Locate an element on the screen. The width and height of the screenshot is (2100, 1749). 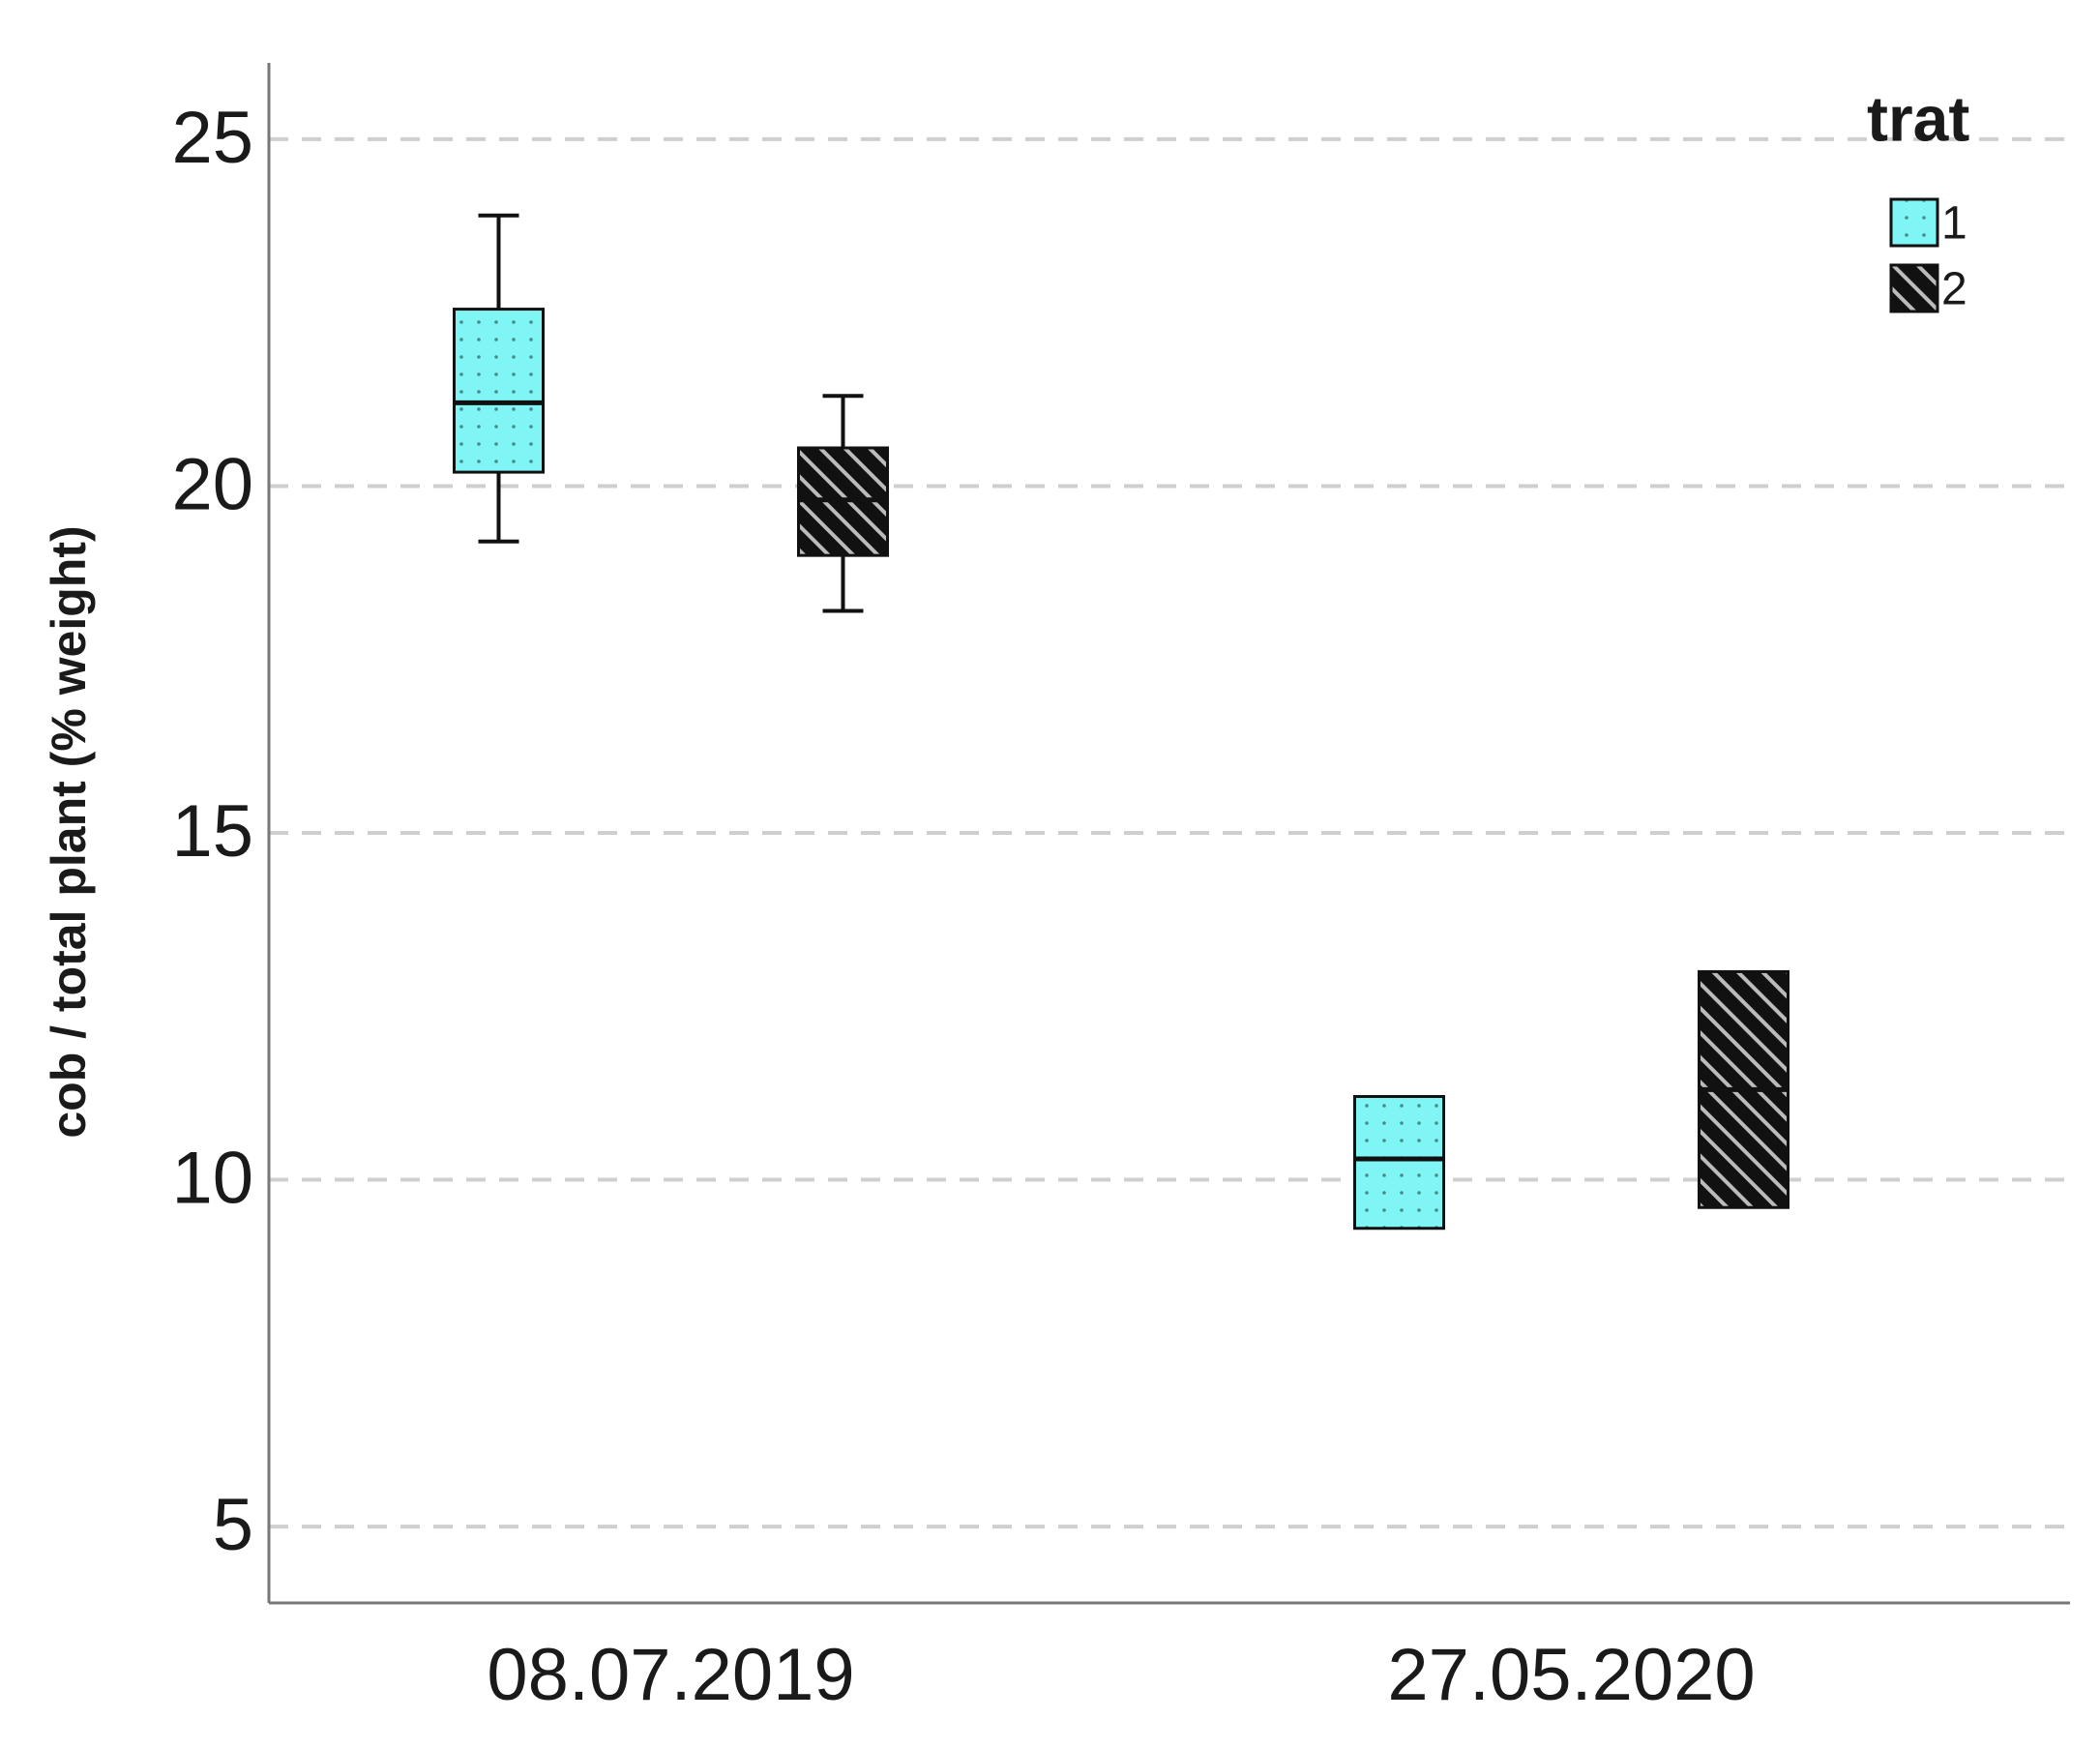
y-tick-label: 10 is located at coordinates (212, 1179).